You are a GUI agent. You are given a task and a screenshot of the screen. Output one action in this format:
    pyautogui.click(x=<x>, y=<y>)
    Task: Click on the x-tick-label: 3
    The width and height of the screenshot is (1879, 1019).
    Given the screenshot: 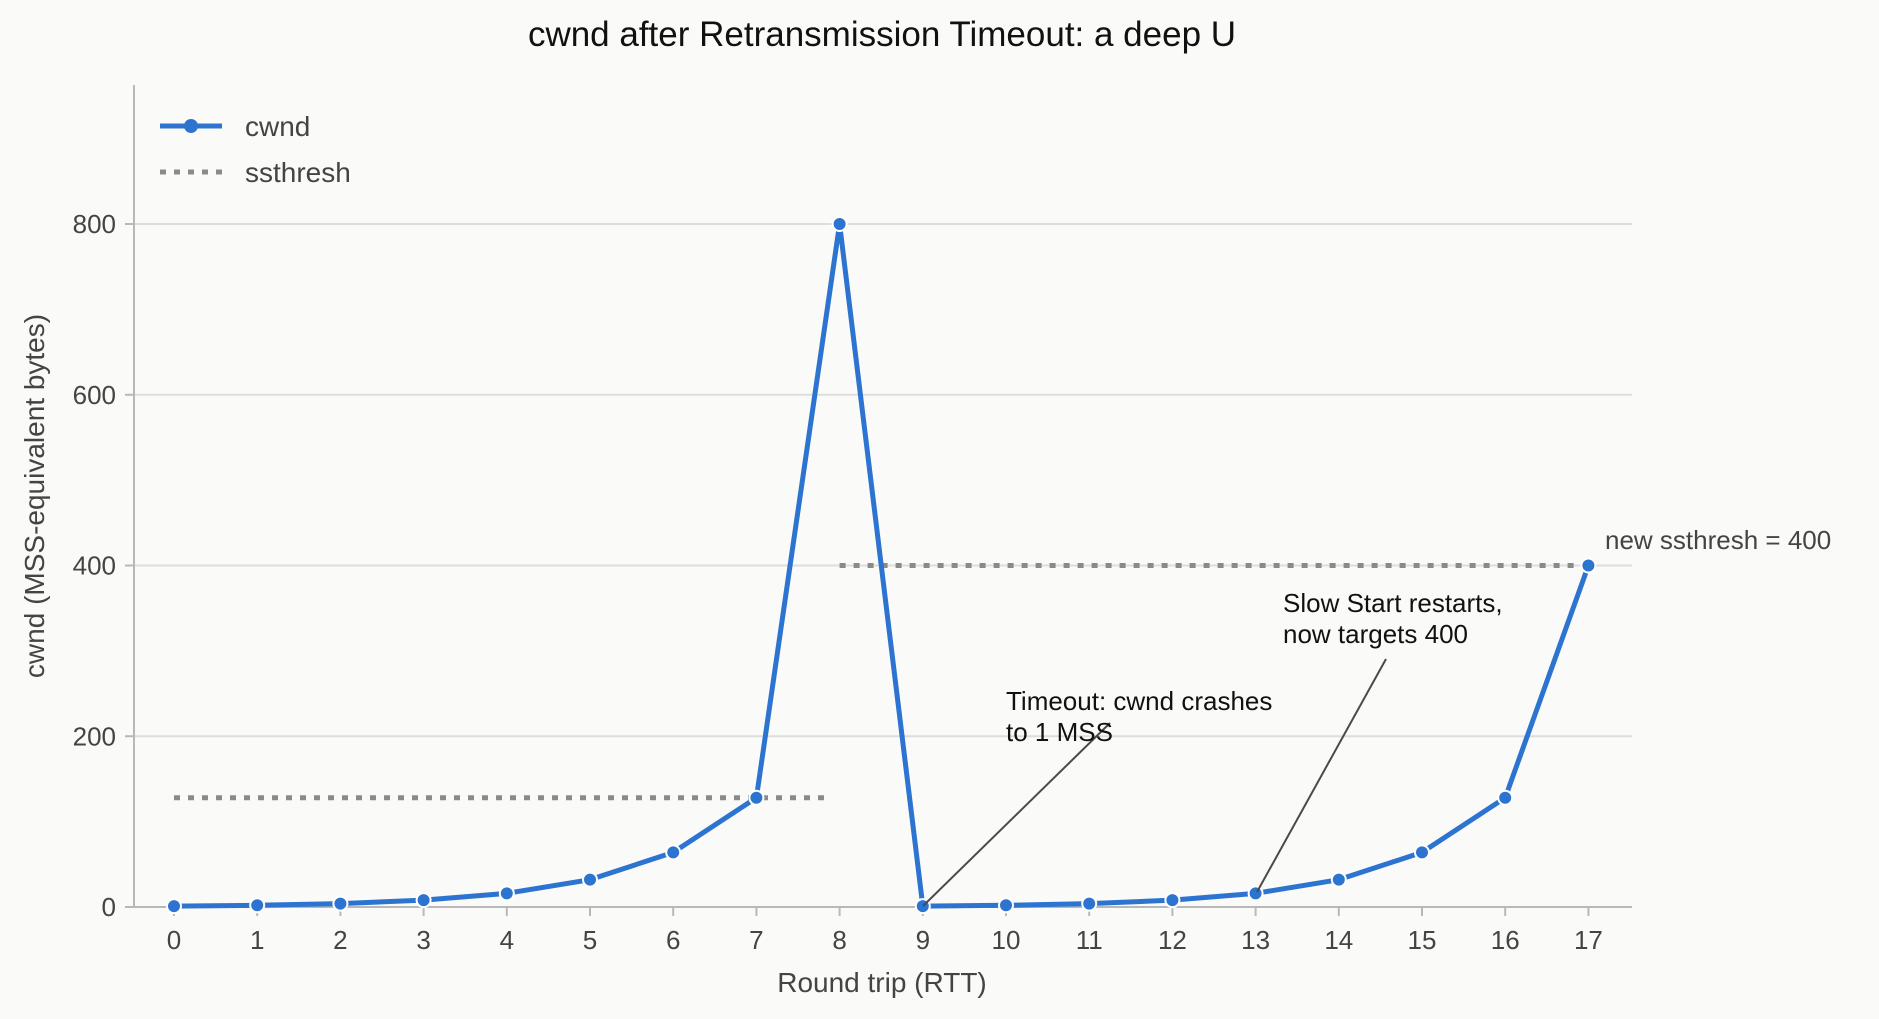 What is the action you would take?
    pyautogui.click(x=423, y=940)
    